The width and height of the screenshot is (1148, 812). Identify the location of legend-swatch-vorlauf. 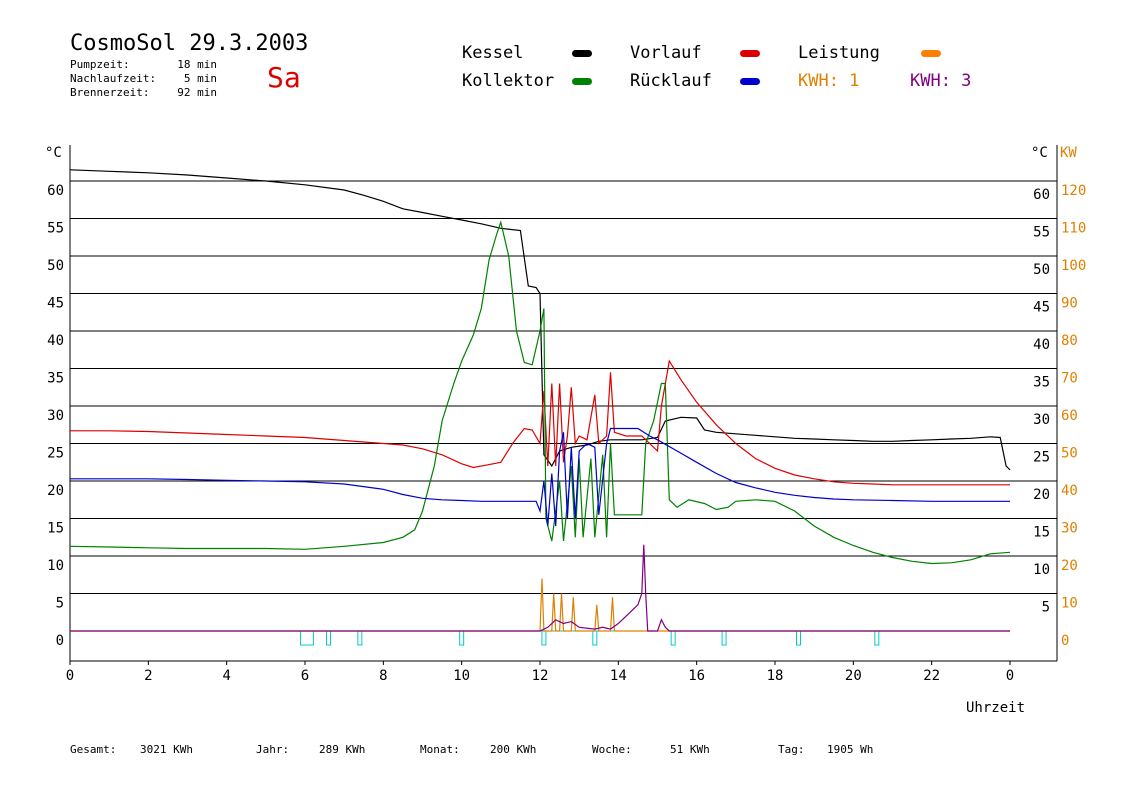
(750, 53).